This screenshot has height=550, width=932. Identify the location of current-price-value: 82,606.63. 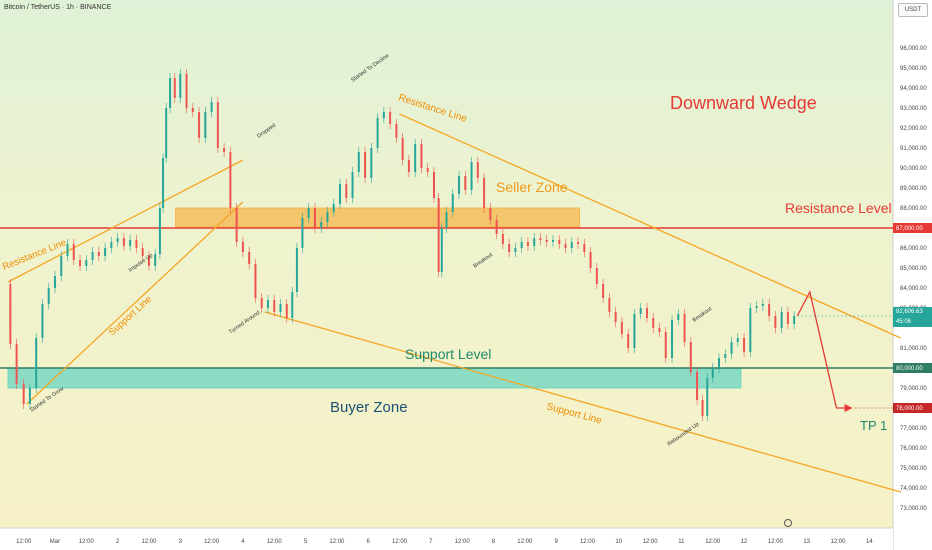
(909, 312).